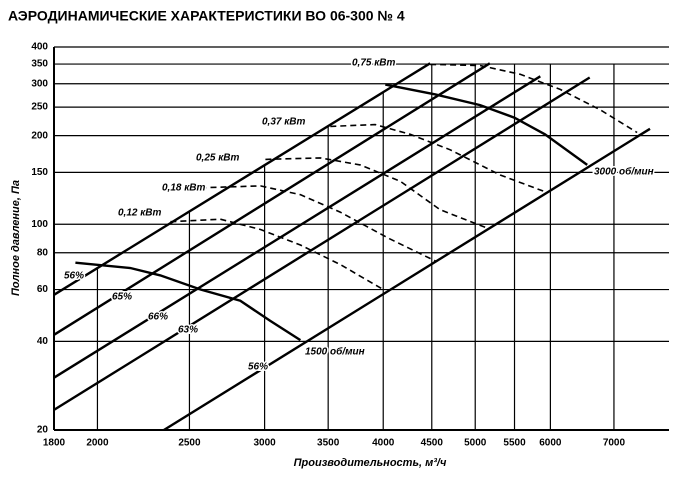 The image size is (682, 478). I want to click on efficiency-label: 63%, so click(188, 330).